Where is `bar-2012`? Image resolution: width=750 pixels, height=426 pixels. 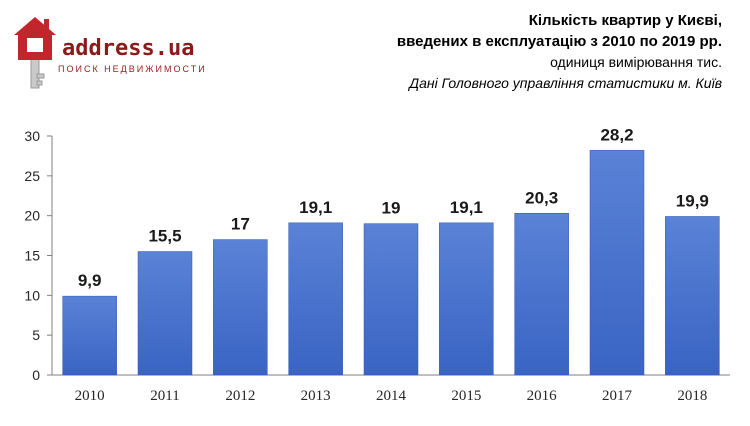
bar-2012 is located at coordinates (240, 307).